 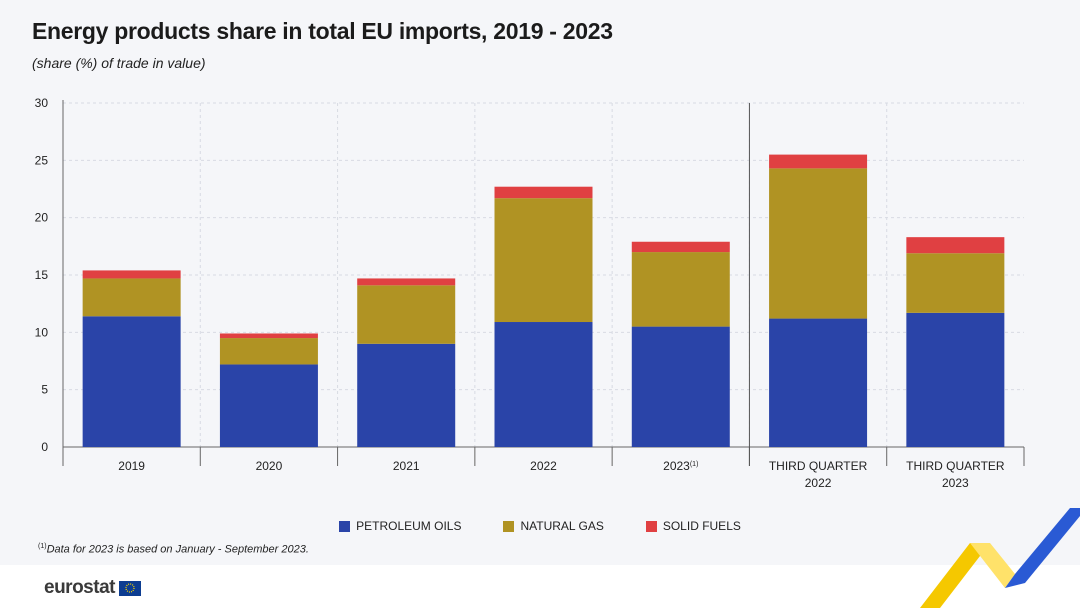 What do you see at coordinates (680, 466) in the screenshot?
I see `x-category-label: 2023(1)` at bounding box center [680, 466].